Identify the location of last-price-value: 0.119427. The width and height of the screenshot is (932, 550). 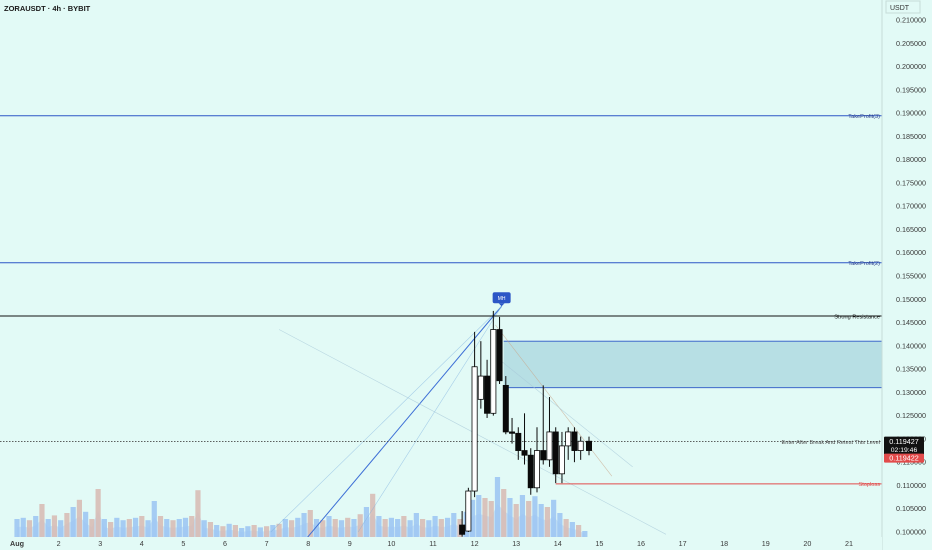
(903, 441).